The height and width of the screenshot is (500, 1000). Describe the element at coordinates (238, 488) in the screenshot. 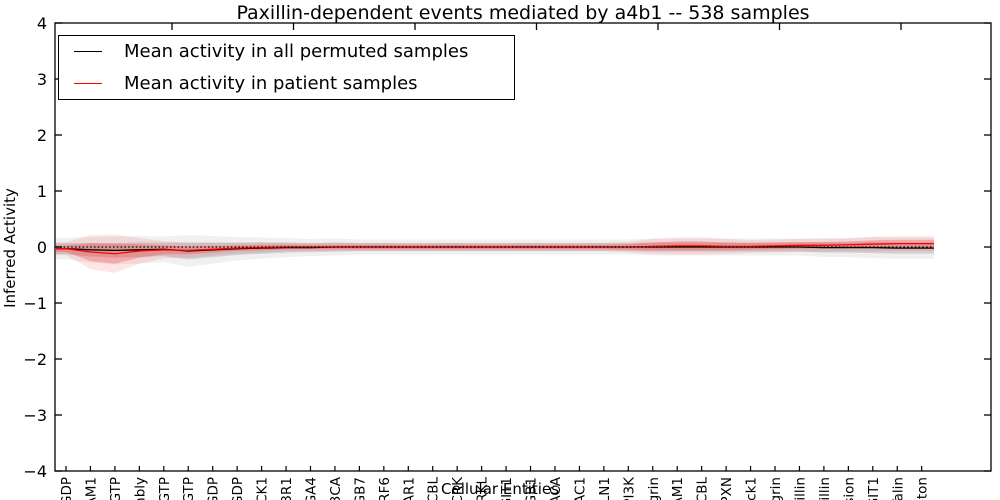

I see `x-tick-label: Rac1/GDP` at that location.